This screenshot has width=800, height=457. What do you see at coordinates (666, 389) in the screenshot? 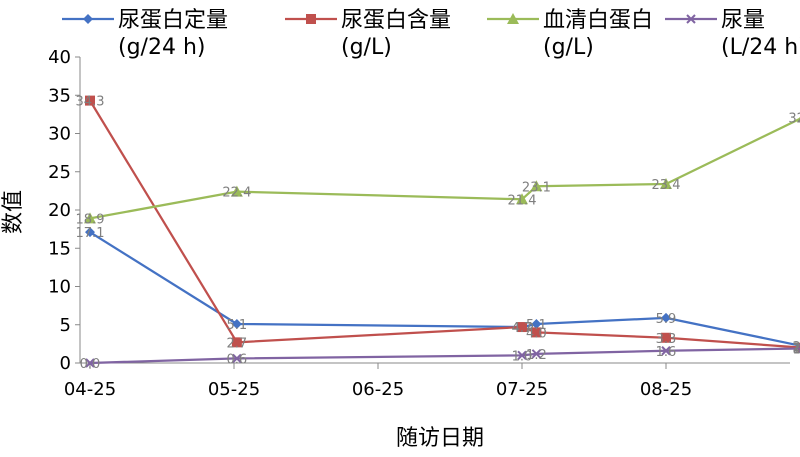
I see `x-tick-label: 08-25` at bounding box center [666, 389].